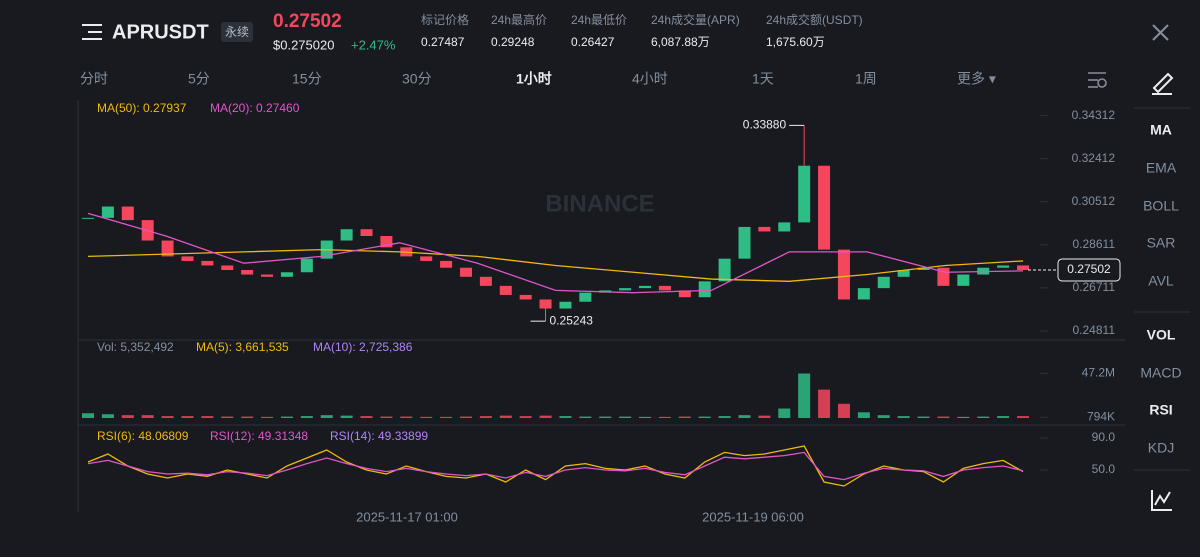  Describe the element at coordinates (599, 203) in the screenshot. I see `watermark: BINANCE` at that location.